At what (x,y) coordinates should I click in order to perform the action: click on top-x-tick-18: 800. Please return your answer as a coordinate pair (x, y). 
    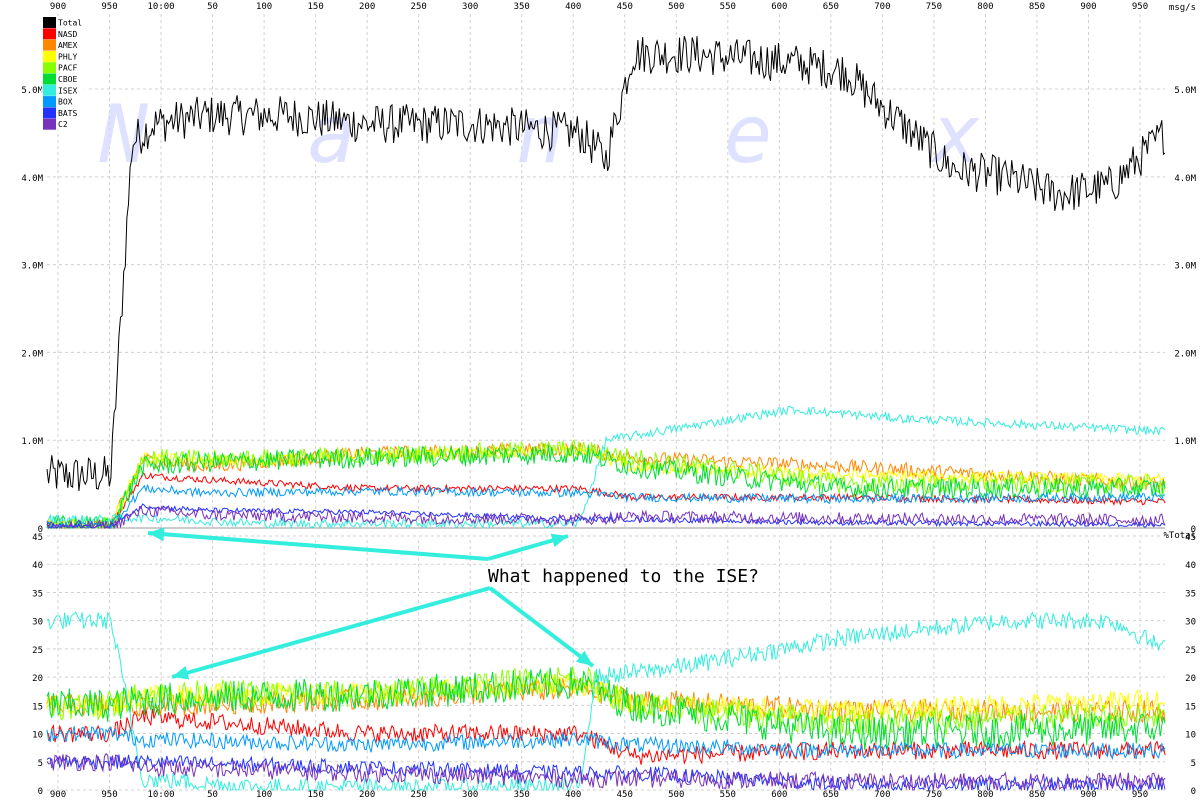
    Looking at the image, I should click on (985, 7).